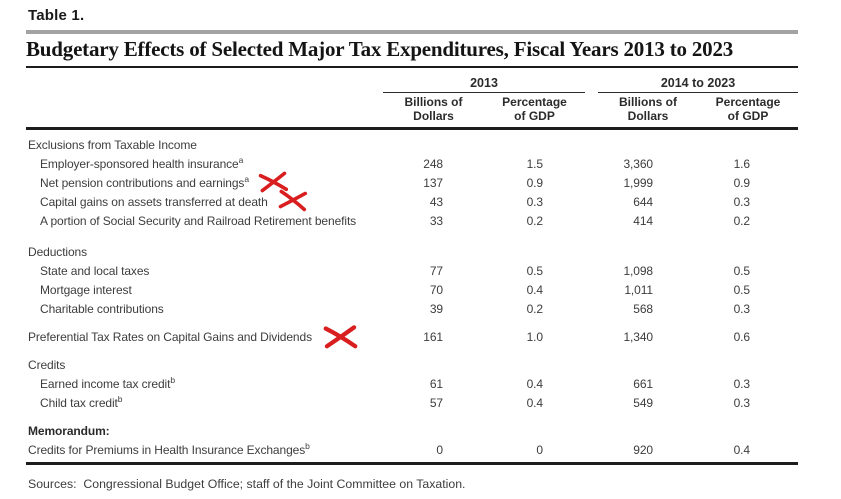 Image resolution: width=841 pixels, height=499 pixels. I want to click on row-label: Credits, so click(202, 365).